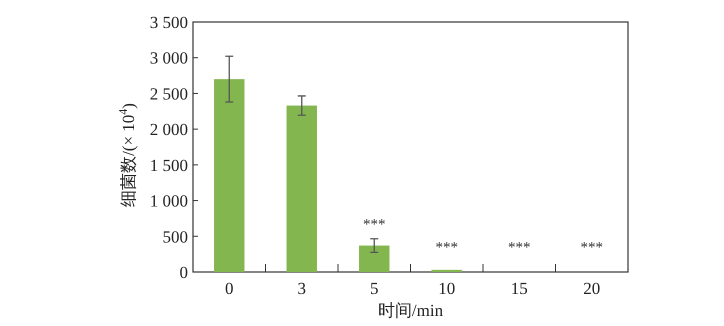 This screenshot has height=326, width=724. What do you see at coordinates (169, 130) in the screenshot?
I see `y-tick-label: 2 000` at bounding box center [169, 130].